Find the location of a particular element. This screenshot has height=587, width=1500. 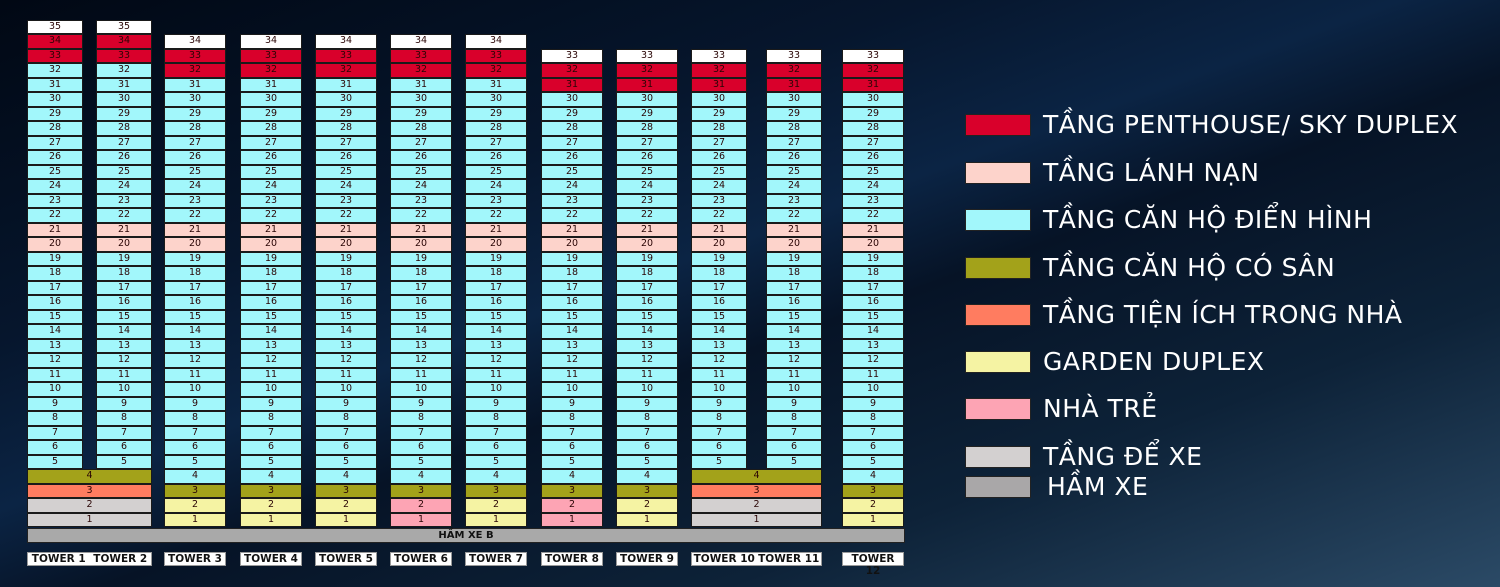

floor-cell-garden_duplex: 1 is located at coordinates (496, 519).